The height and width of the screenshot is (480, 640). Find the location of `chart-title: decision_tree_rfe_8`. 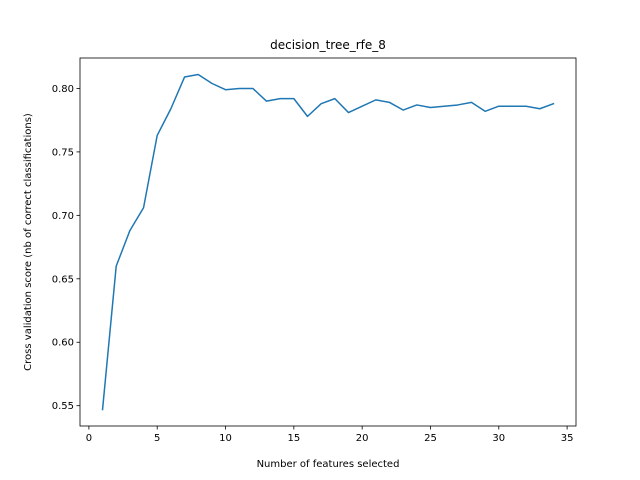

chart-title: decision_tree_rfe_8 is located at coordinates (328, 45).